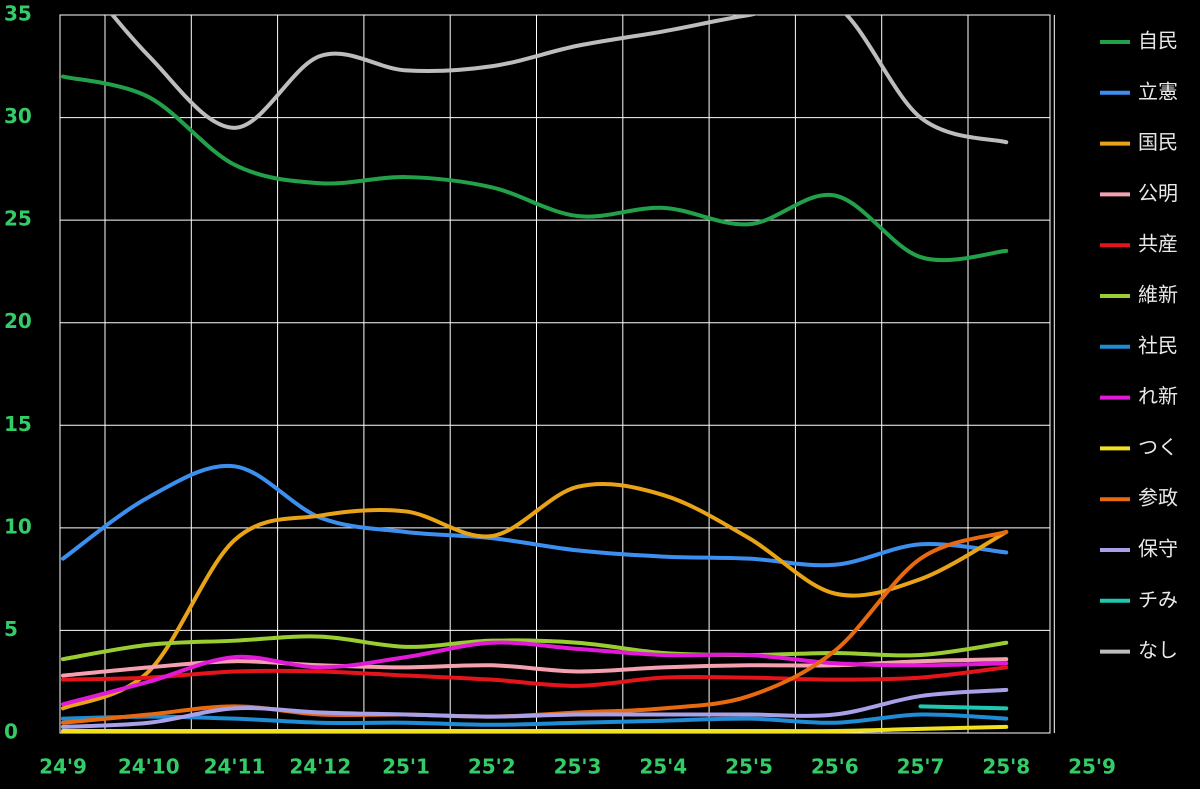 This screenshot has width=1200, height=789. Describe the element at coordinates (18, 424) in the screenshot. I see `y-tick-label: 15` at that location.